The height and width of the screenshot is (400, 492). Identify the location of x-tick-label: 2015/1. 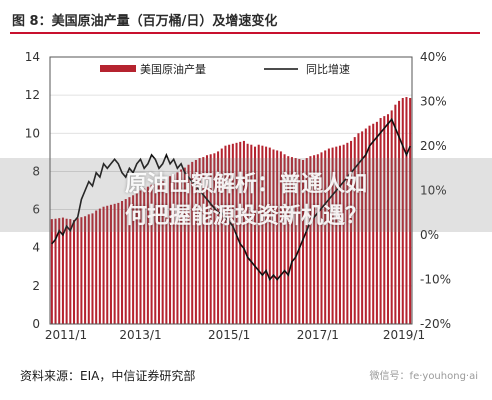
(229, 335).